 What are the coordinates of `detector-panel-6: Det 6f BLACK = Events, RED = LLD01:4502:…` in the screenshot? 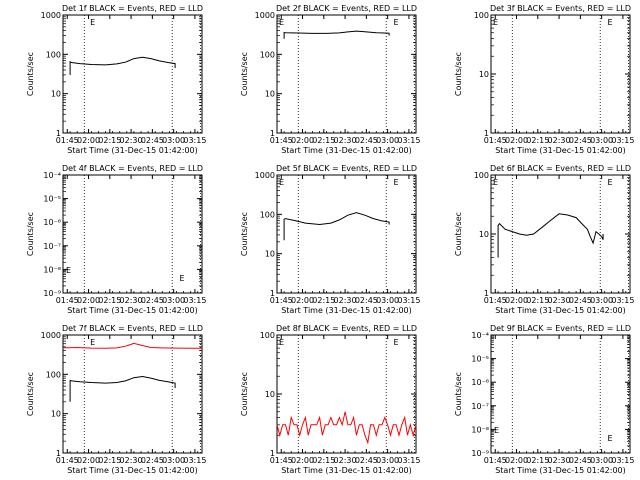 It's located at (544, 239).